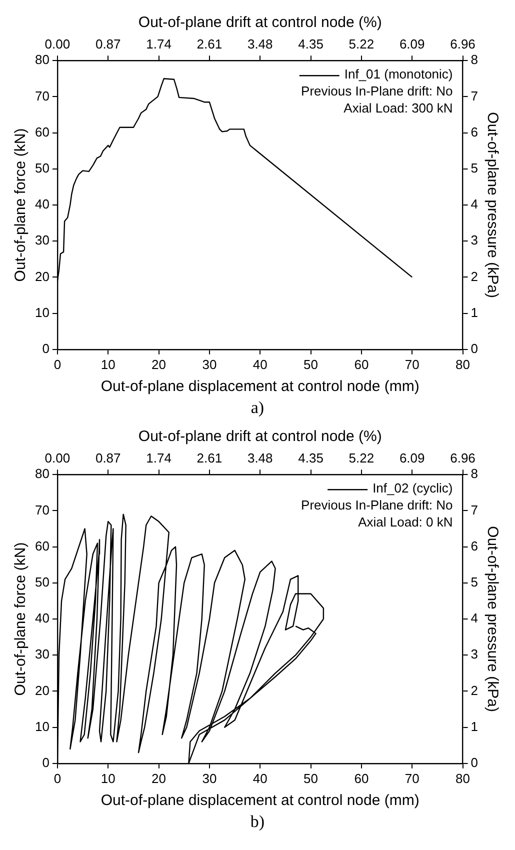 This screenshot has height=850, width=515. I want to click on text: b), so click(257, 822).